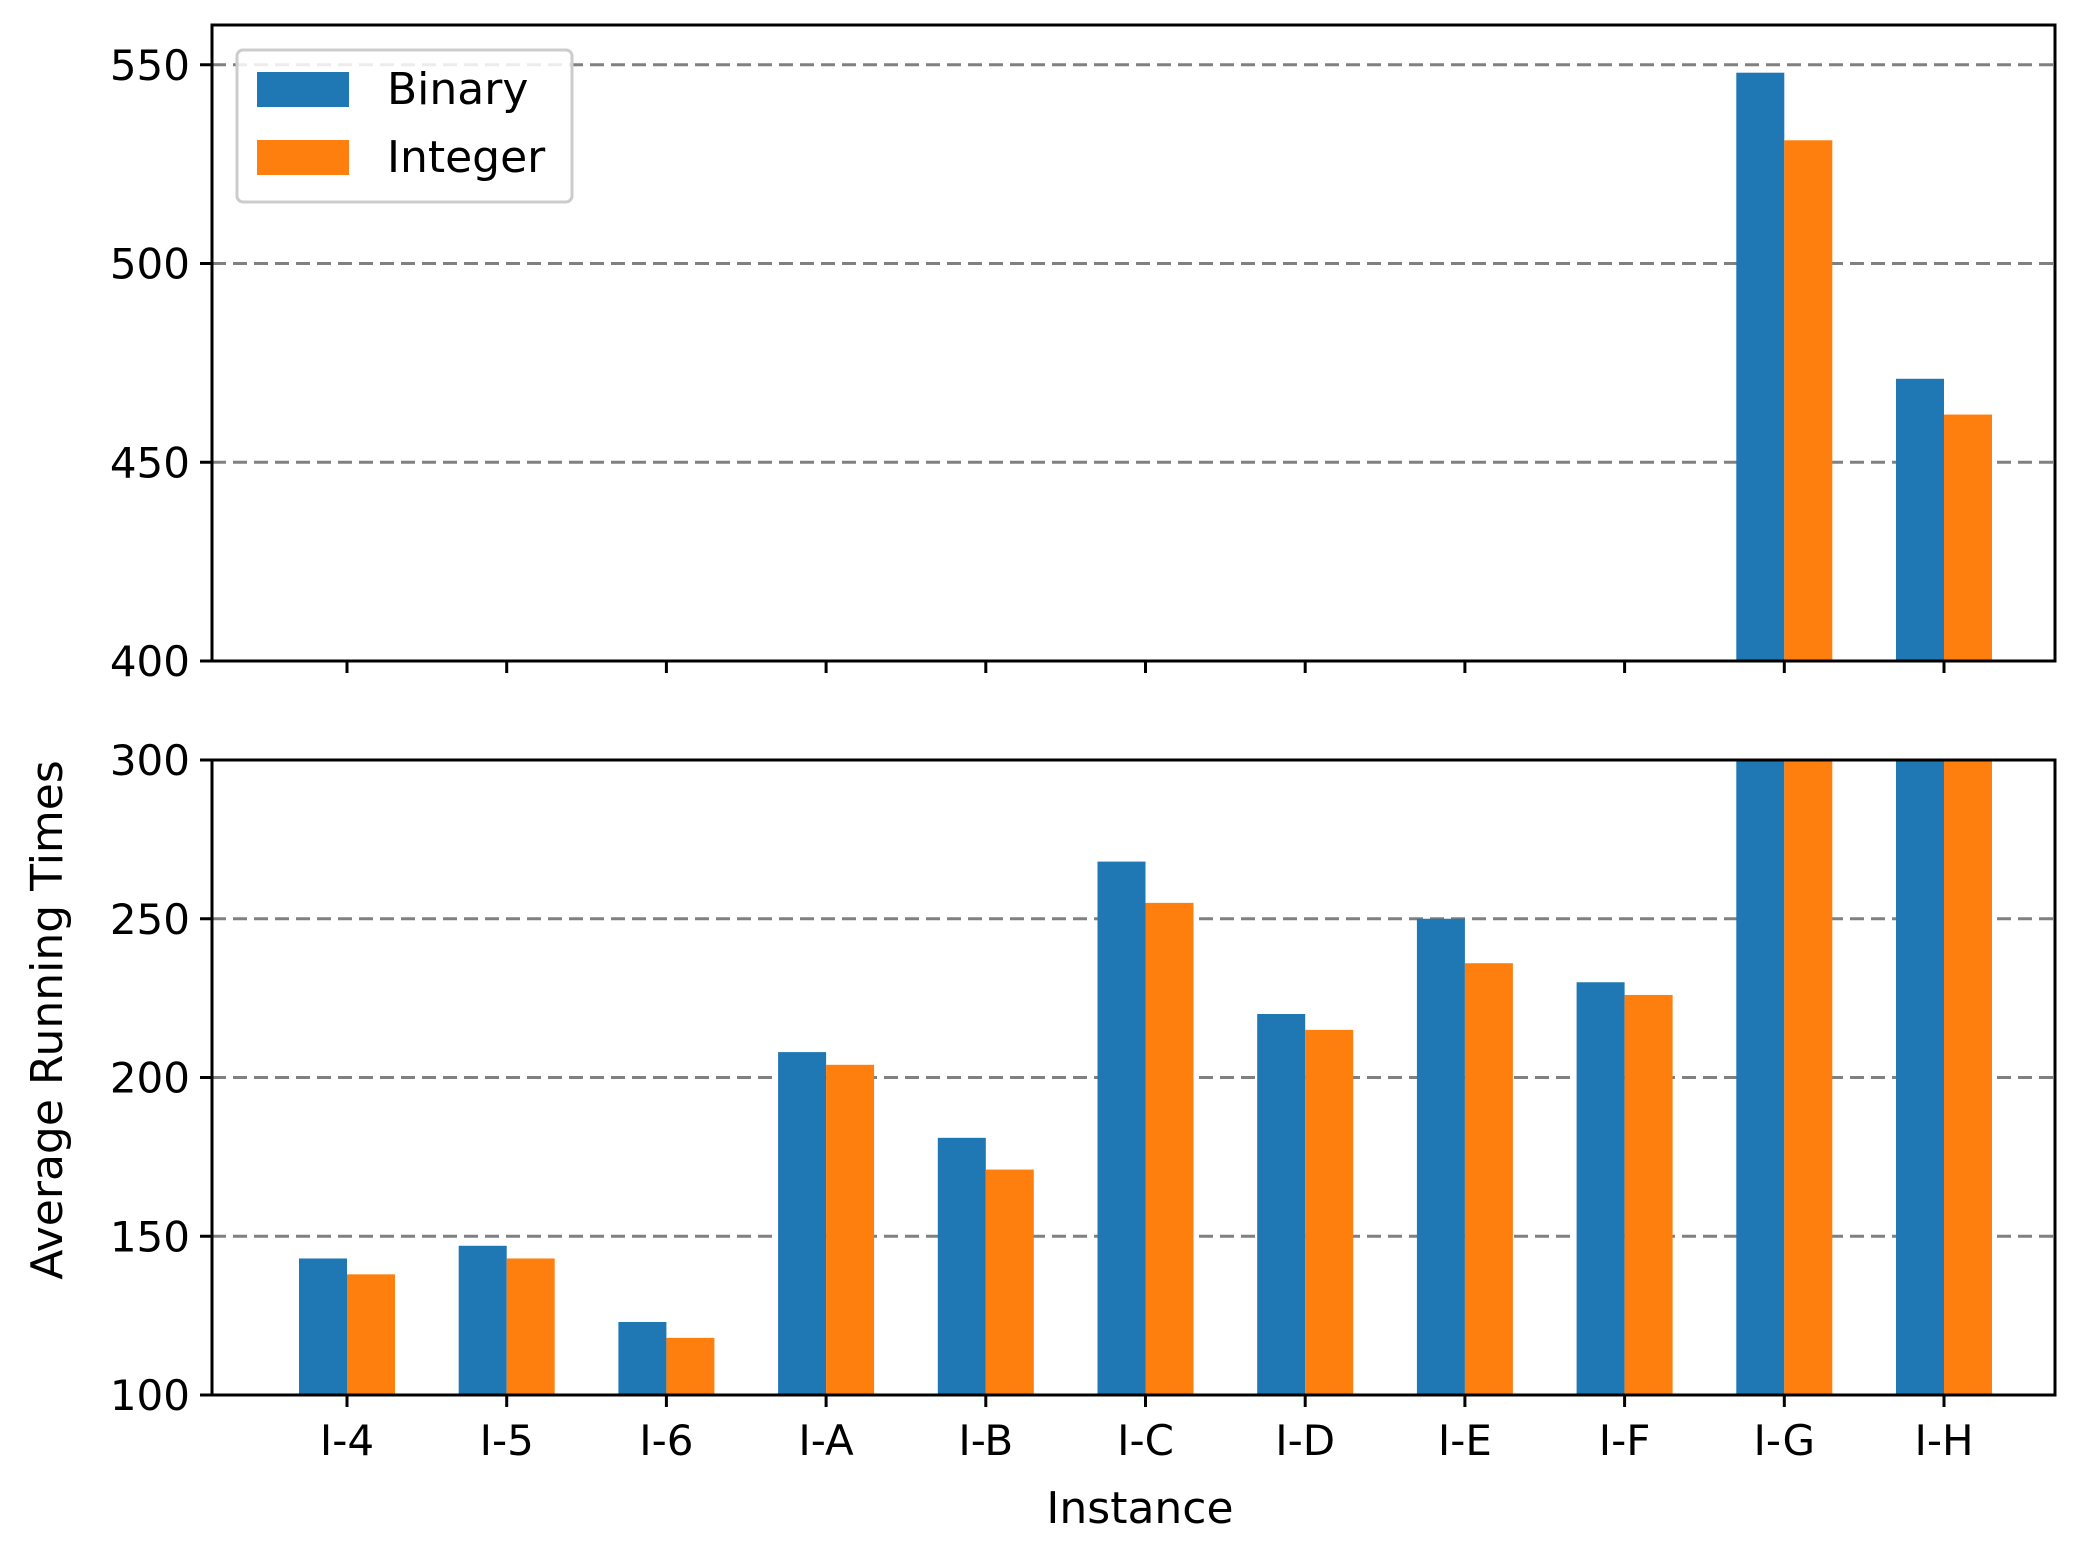  I want to click on bar-binary-I-F, so click(1600, 1188).